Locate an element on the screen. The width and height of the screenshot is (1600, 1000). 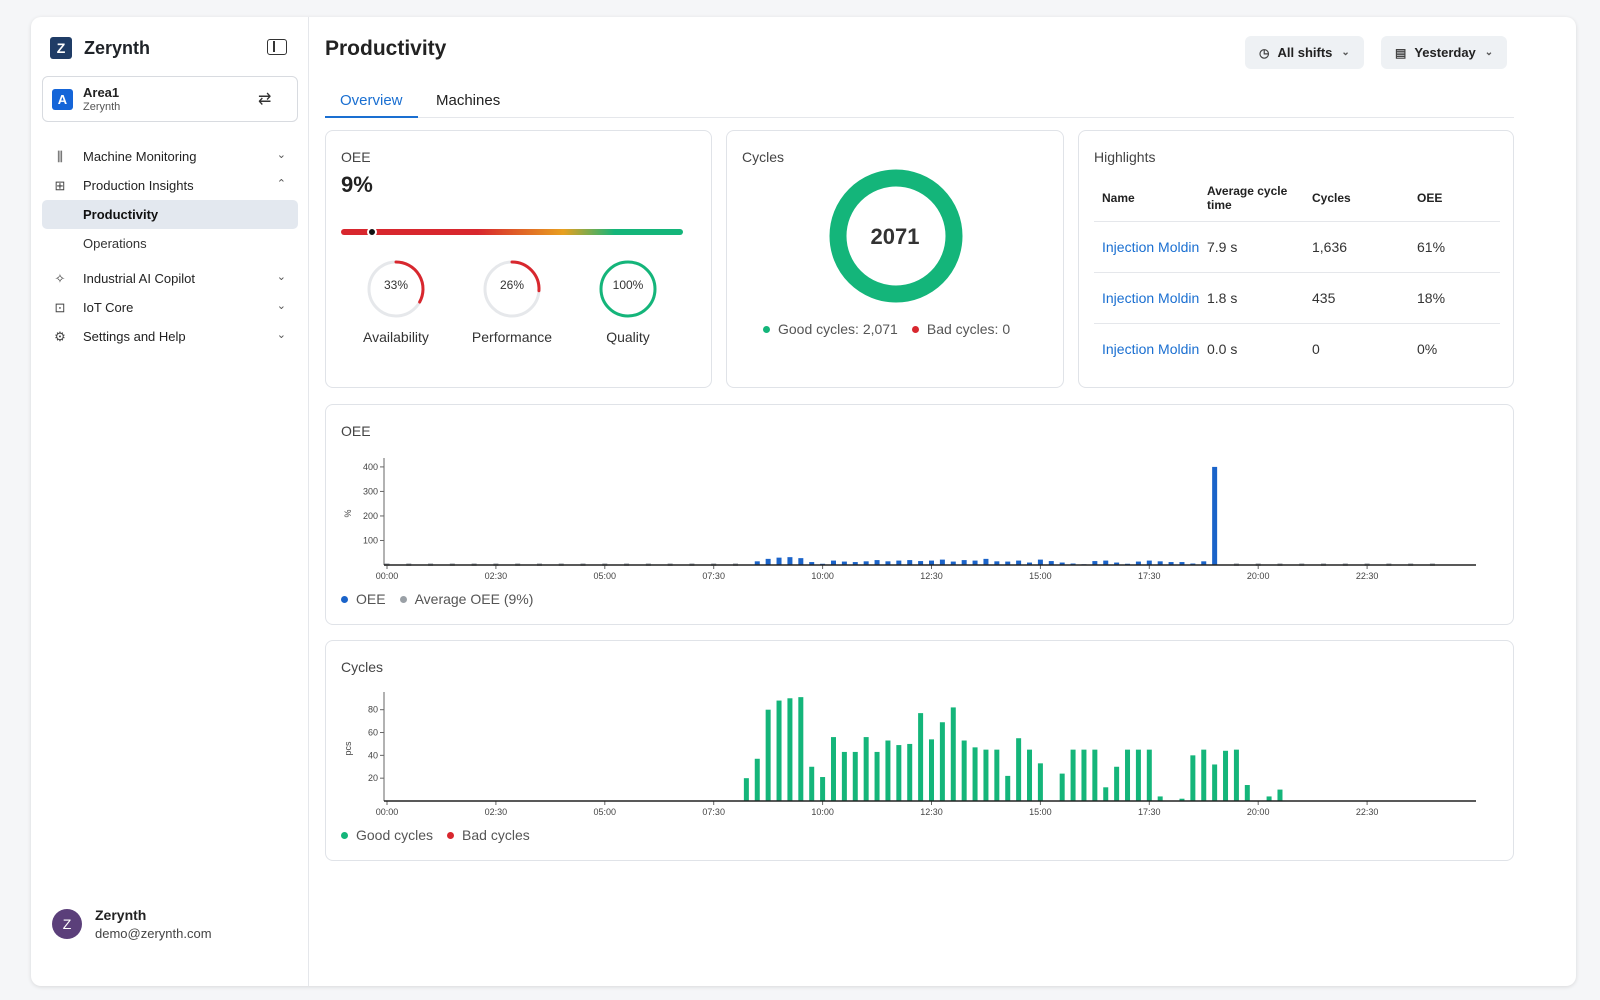
area-subtitle: Zerynth is located at coordinates (102, 107).